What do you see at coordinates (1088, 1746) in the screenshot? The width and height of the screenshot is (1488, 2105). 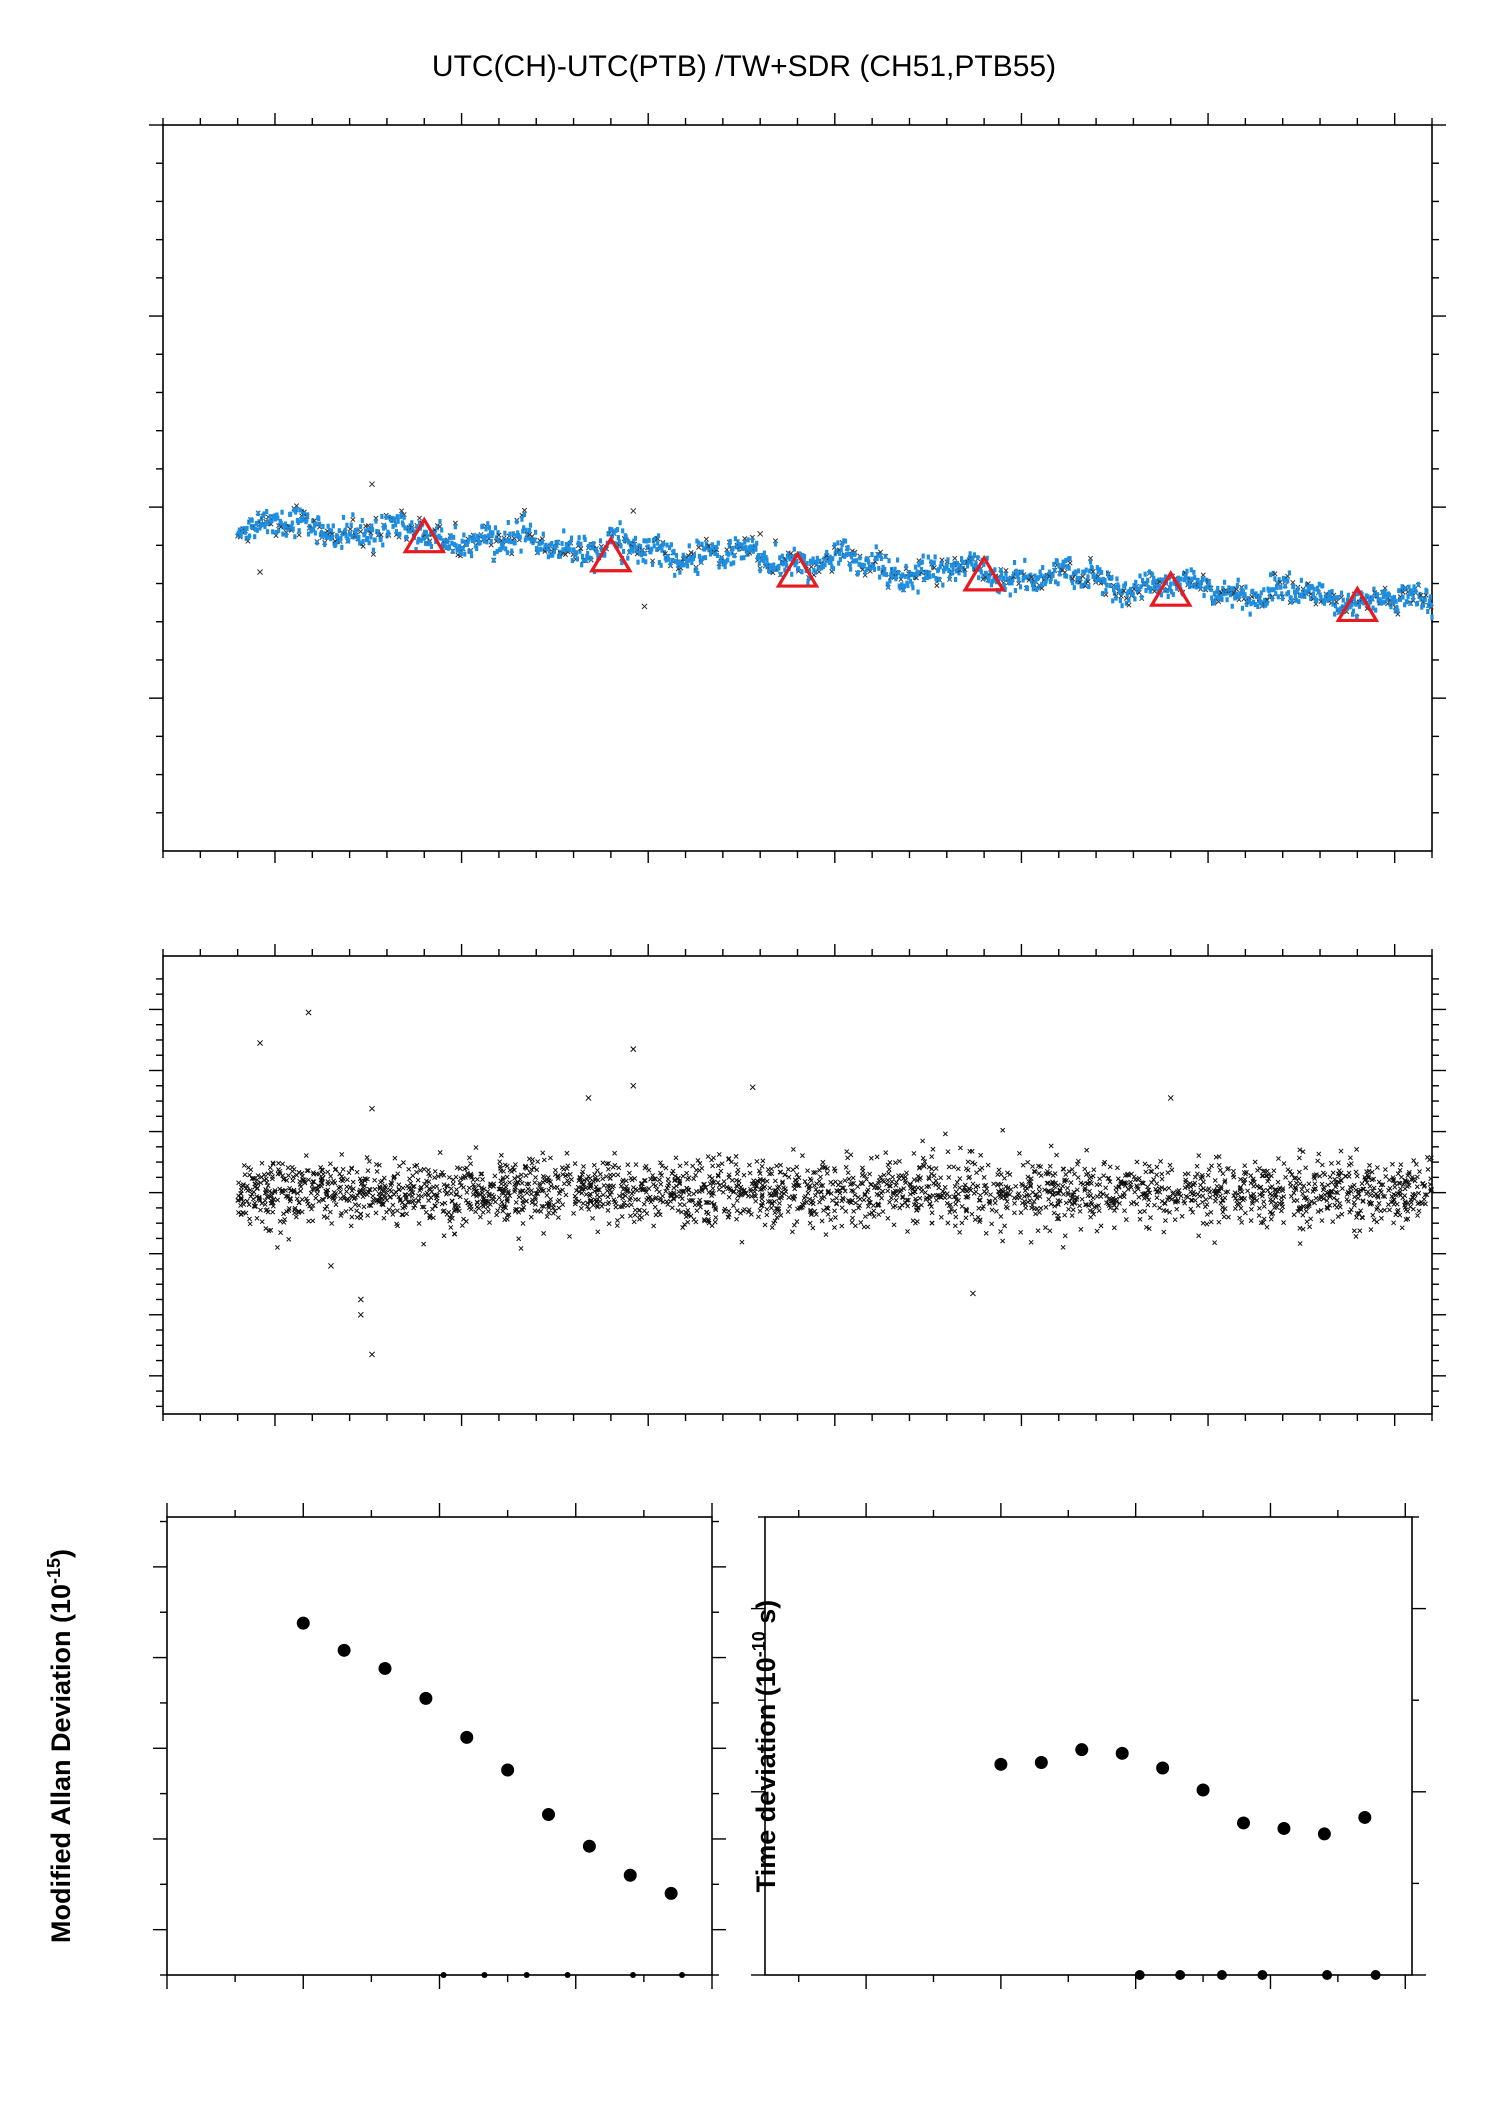 I see `tdev-frame` at bounding box center [1088, 1746].